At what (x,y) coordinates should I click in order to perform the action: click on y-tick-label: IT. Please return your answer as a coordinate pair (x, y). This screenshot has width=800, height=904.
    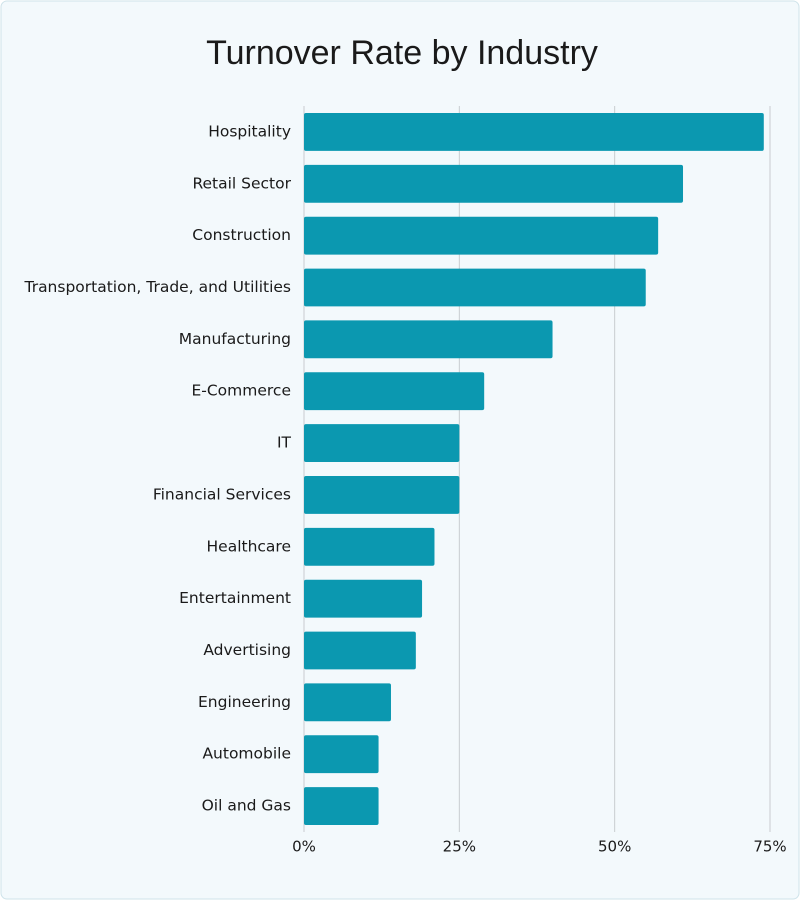
    Looking at the image, I should click on (284, 443).